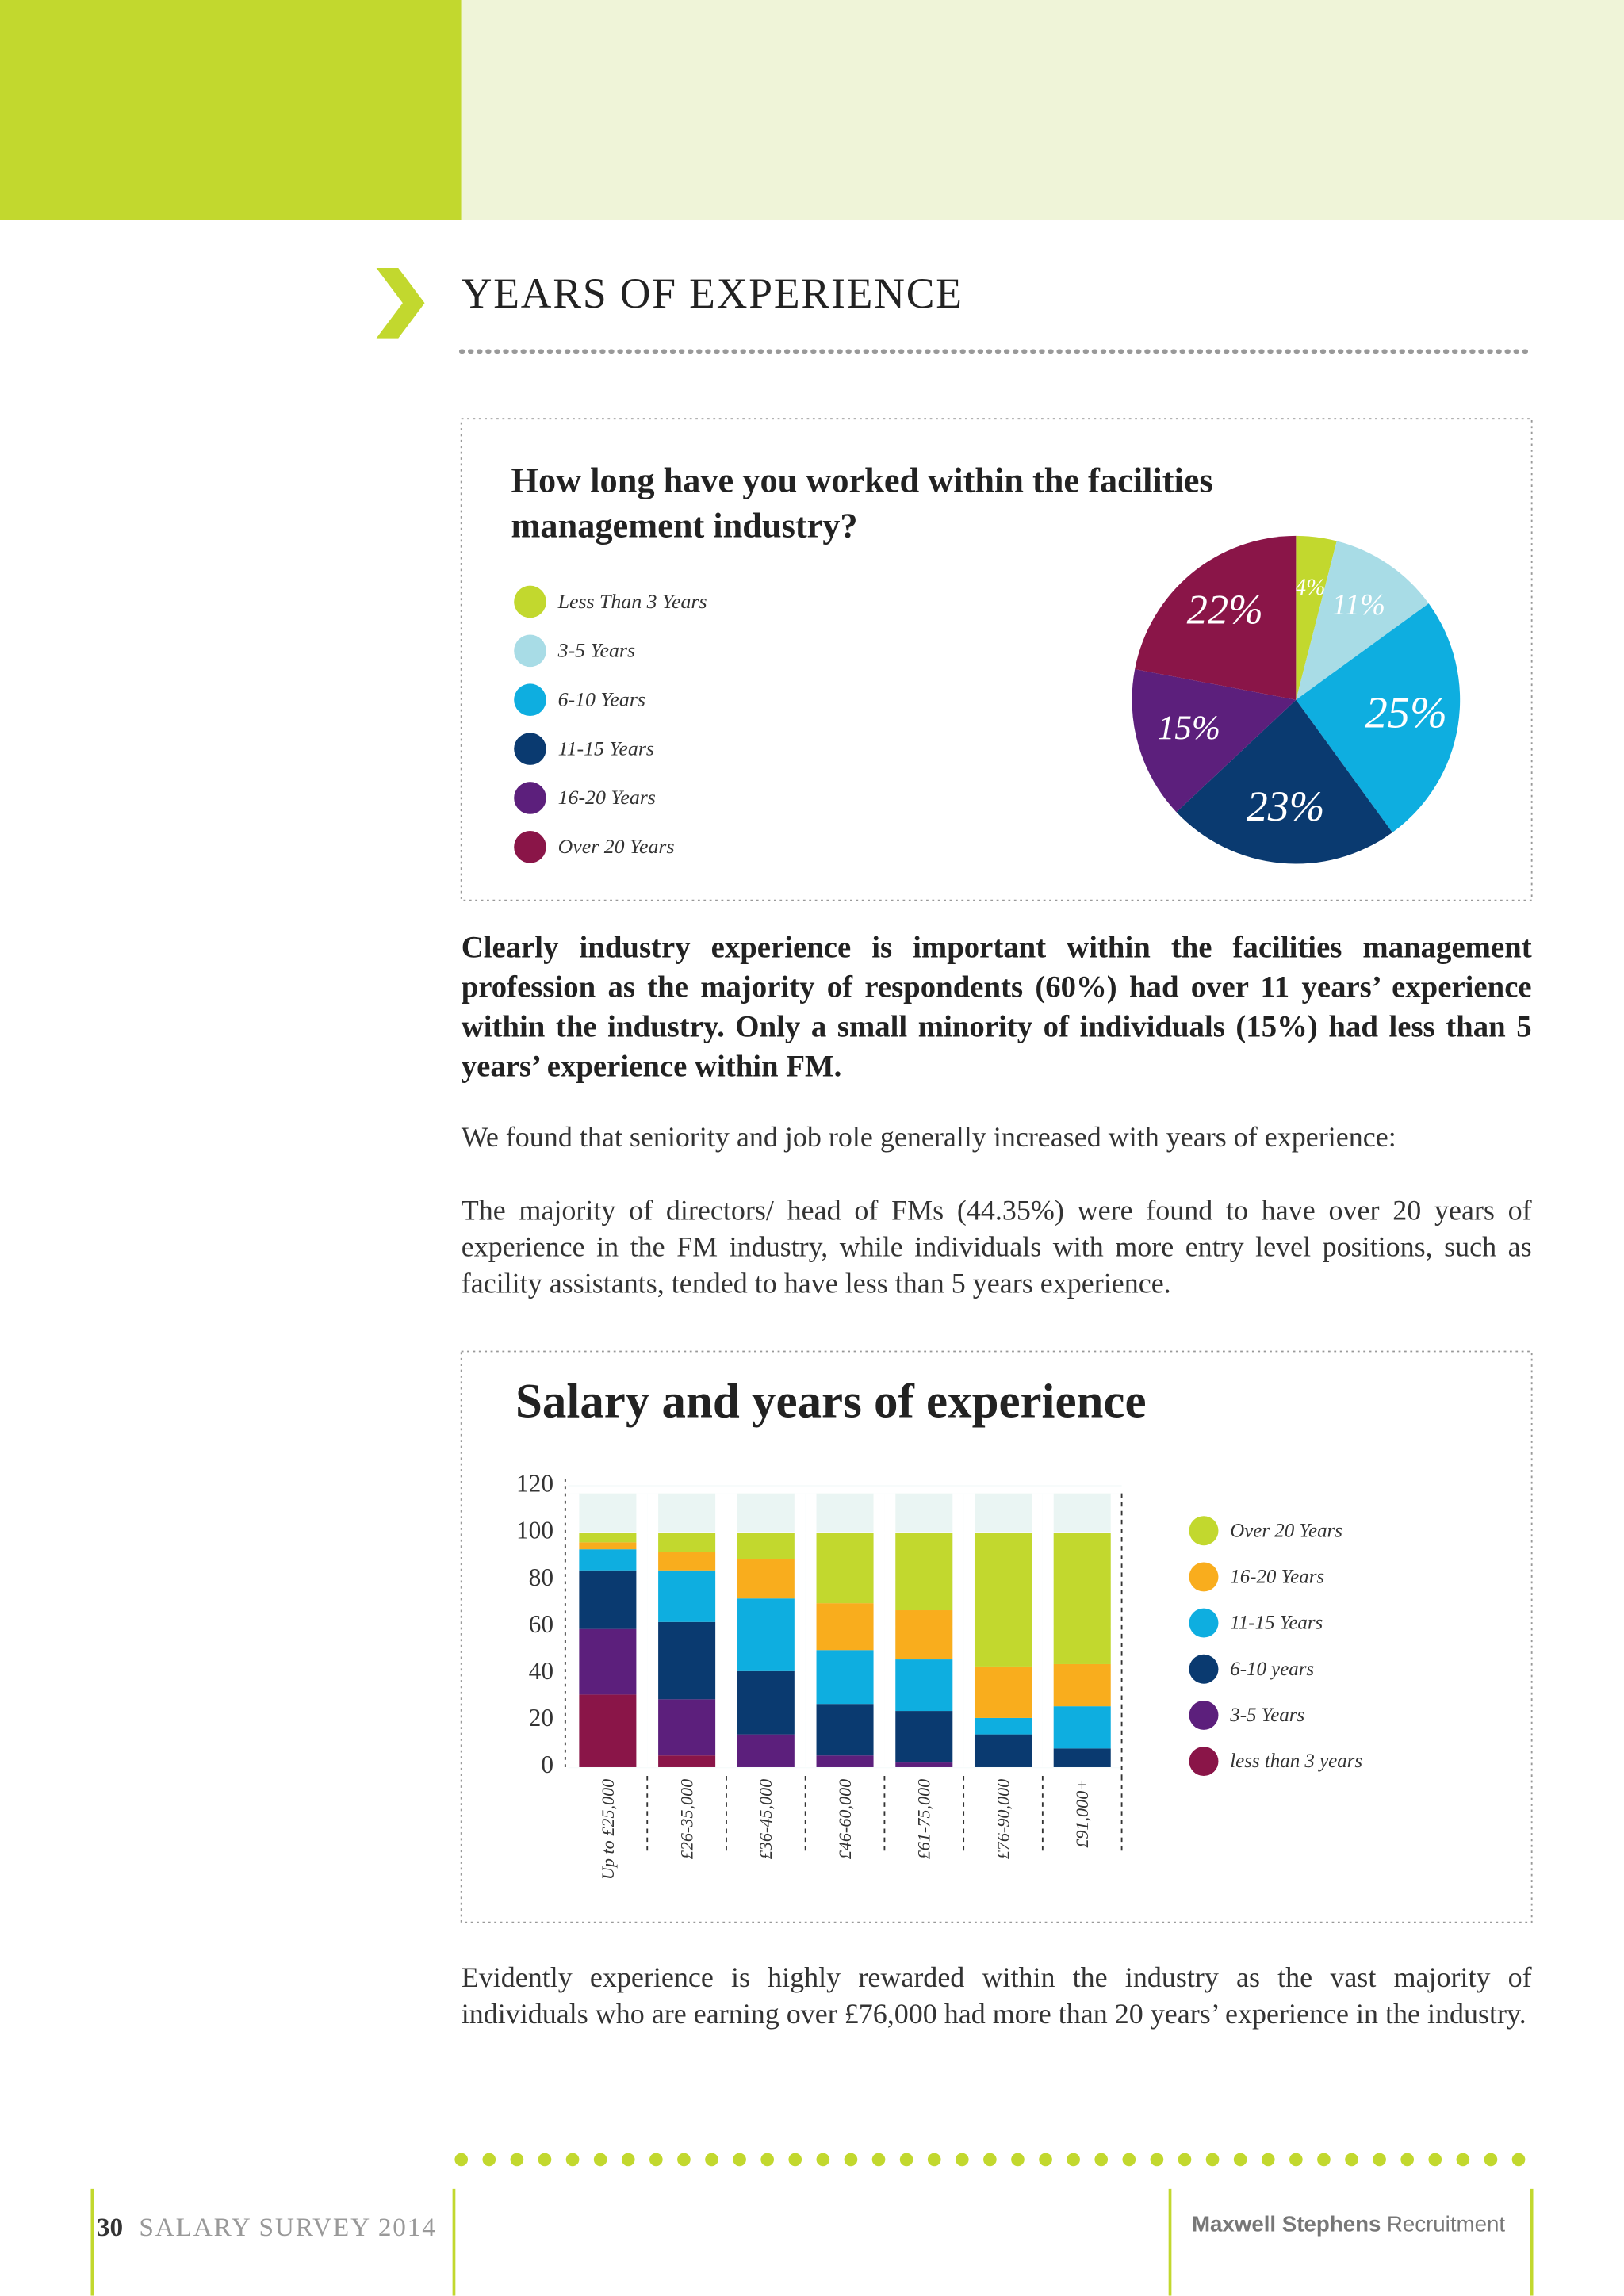  I want to click on y-tick-label: 60, so click(541, 1624).